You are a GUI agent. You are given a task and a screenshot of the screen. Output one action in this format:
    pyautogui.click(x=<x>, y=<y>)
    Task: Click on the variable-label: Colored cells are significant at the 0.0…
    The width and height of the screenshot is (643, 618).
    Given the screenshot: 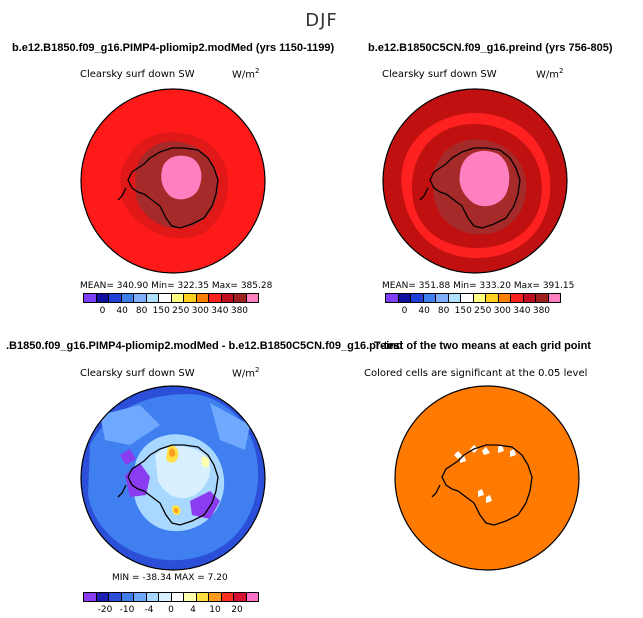 What is the action you would take?
    pyautogui.click(x=476, y=373)
    